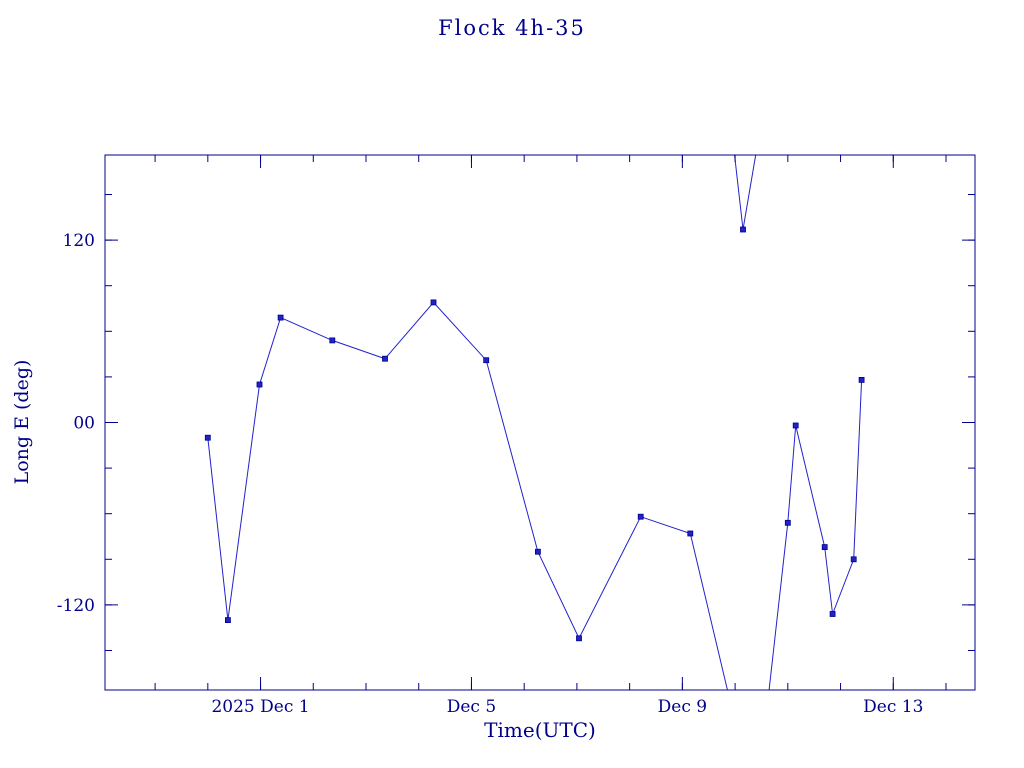 The width and height of the screenshot is (1024, 768). I want to click on x-tick-label: Dec 9, so click(682, 707).